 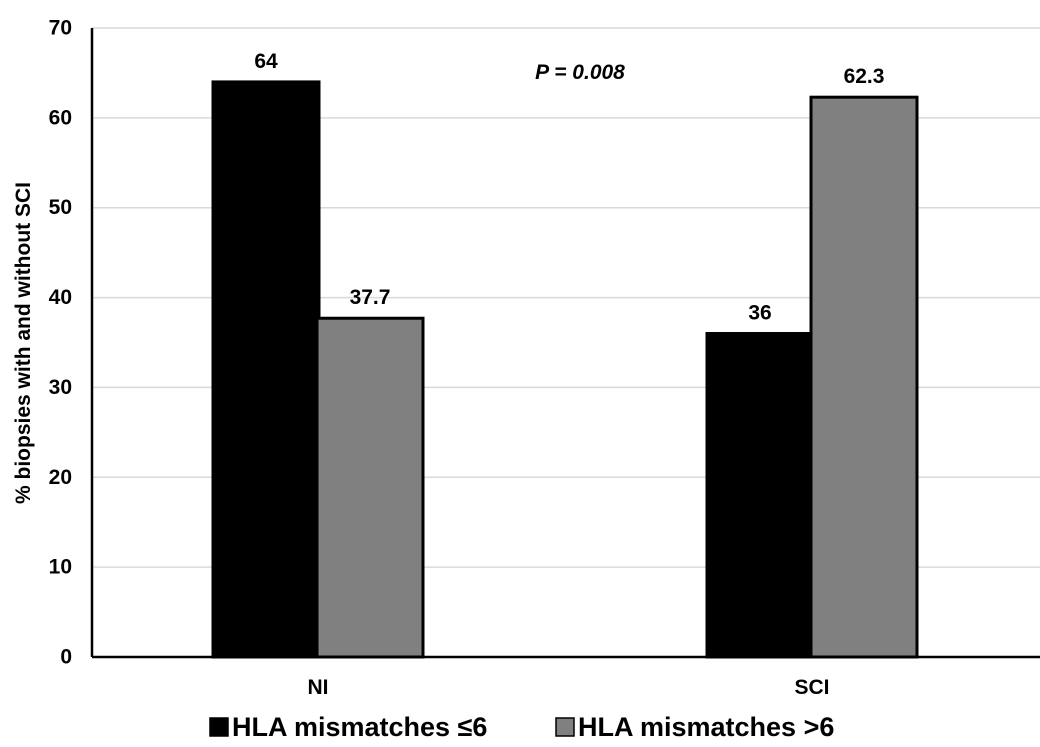 I want to click on legend-label: HLA mismatches ≤6, so click(x=359, y=727).